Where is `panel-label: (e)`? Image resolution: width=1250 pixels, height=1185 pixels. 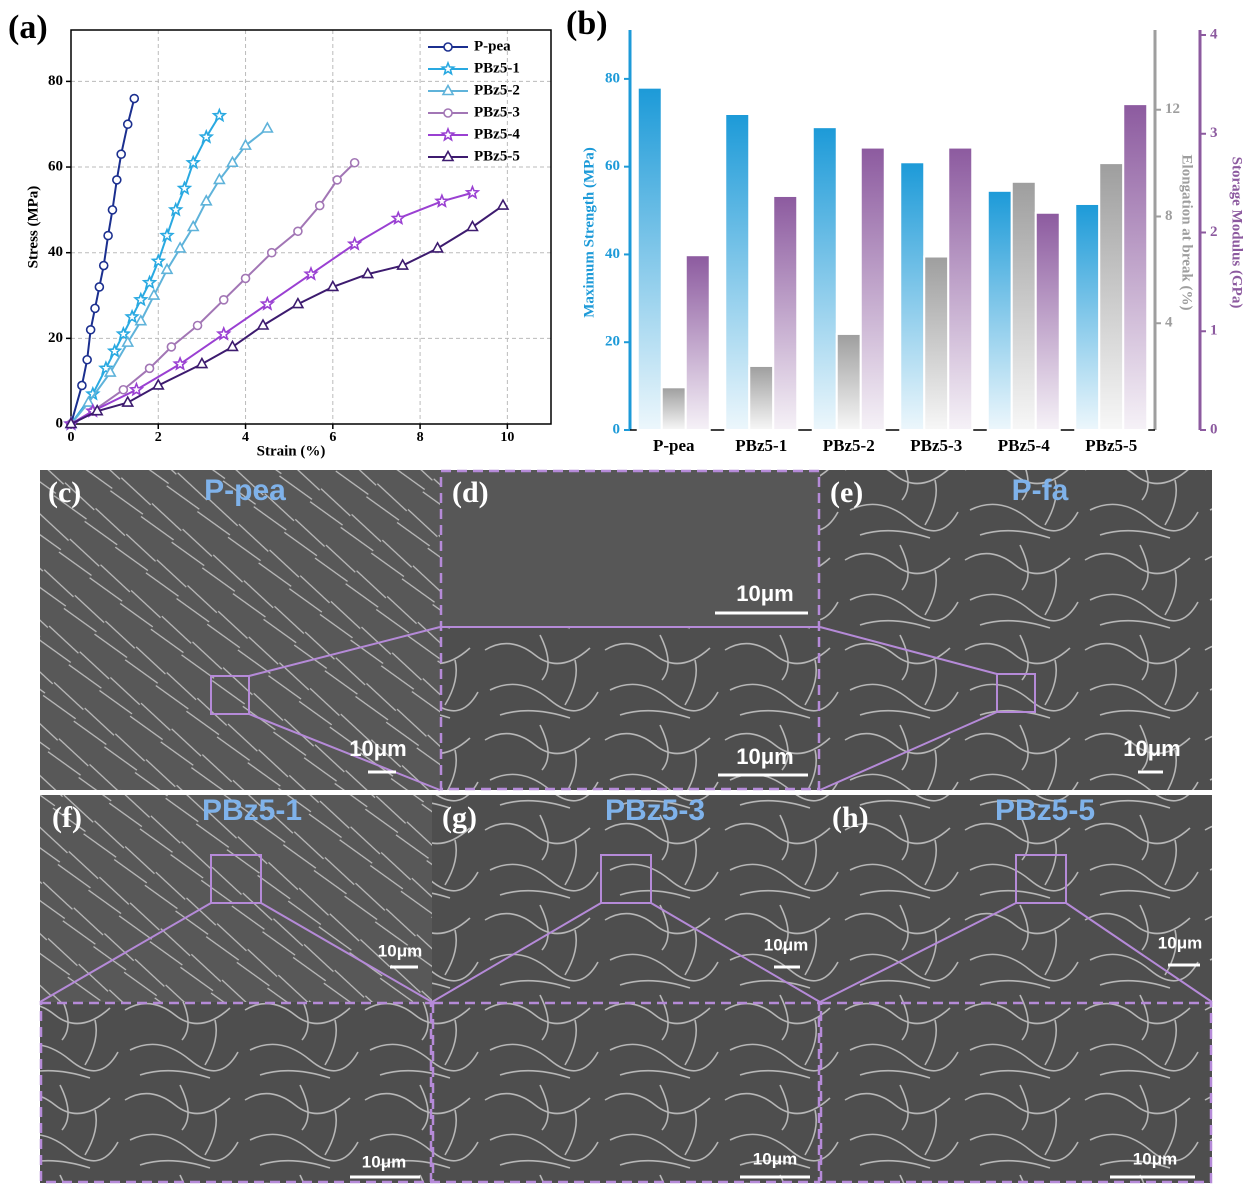
panel-label: (e) is located at coordinates (846, 492).